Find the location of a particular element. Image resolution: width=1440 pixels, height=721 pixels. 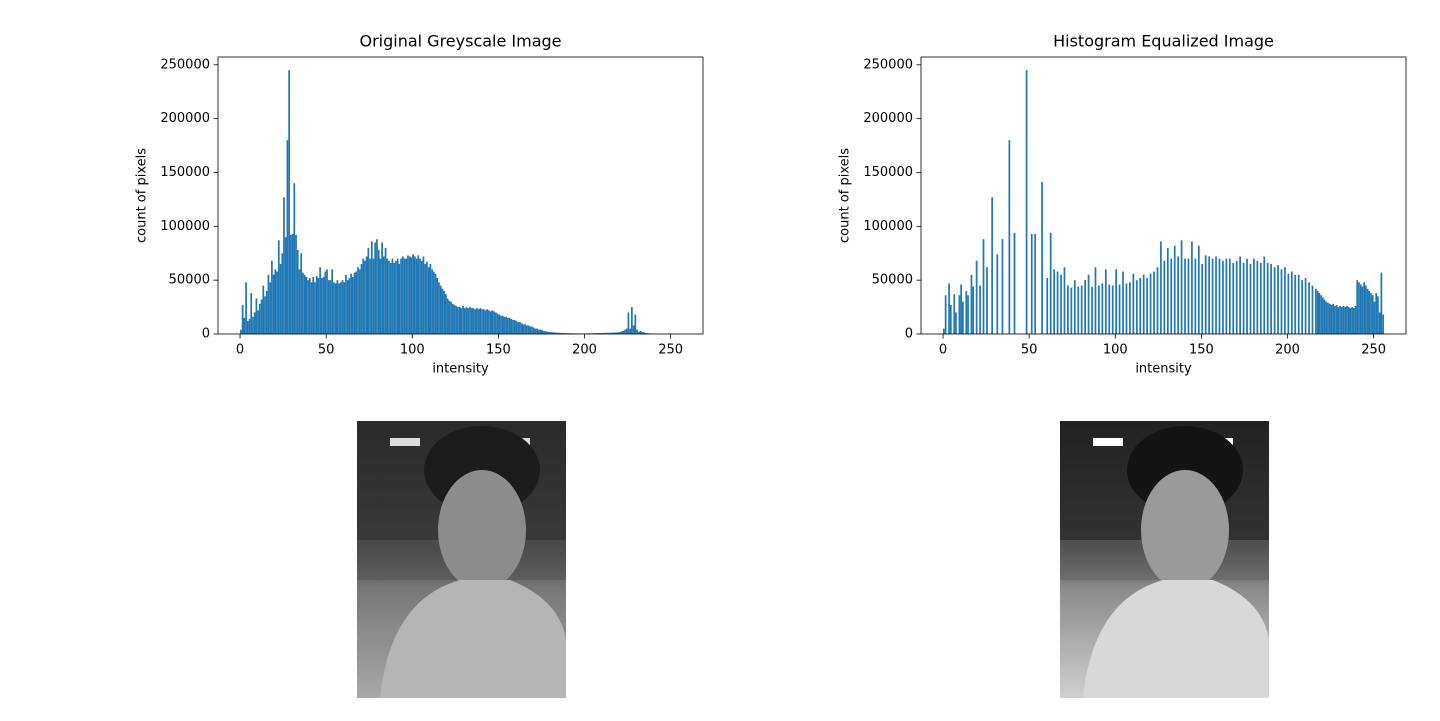

x-axis-label: intensity is located at coordinates (460, 369).